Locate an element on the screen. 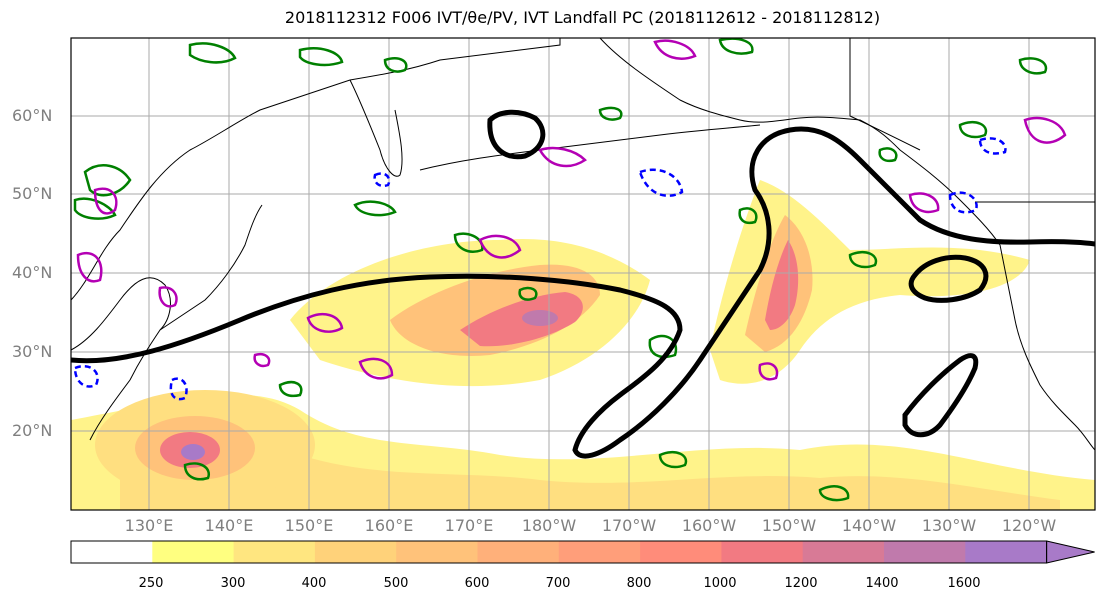  ivt-band-tropical-inner is located at coordinates (590, 469).